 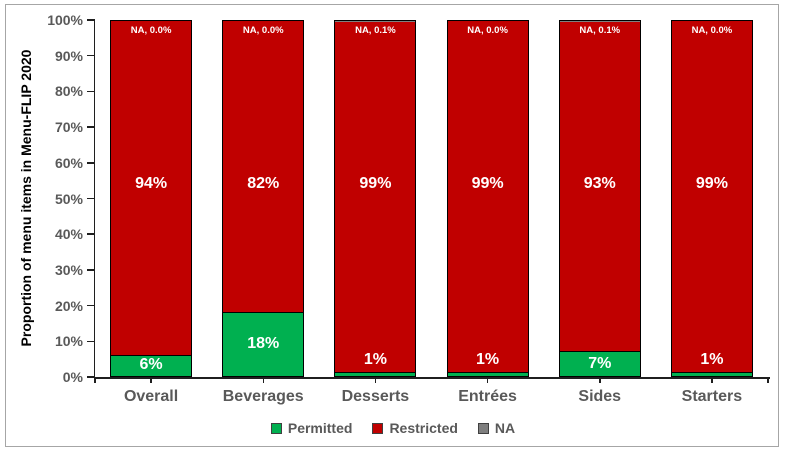 I want to click on legend-label: Restricted, so click(x=423, y=428).